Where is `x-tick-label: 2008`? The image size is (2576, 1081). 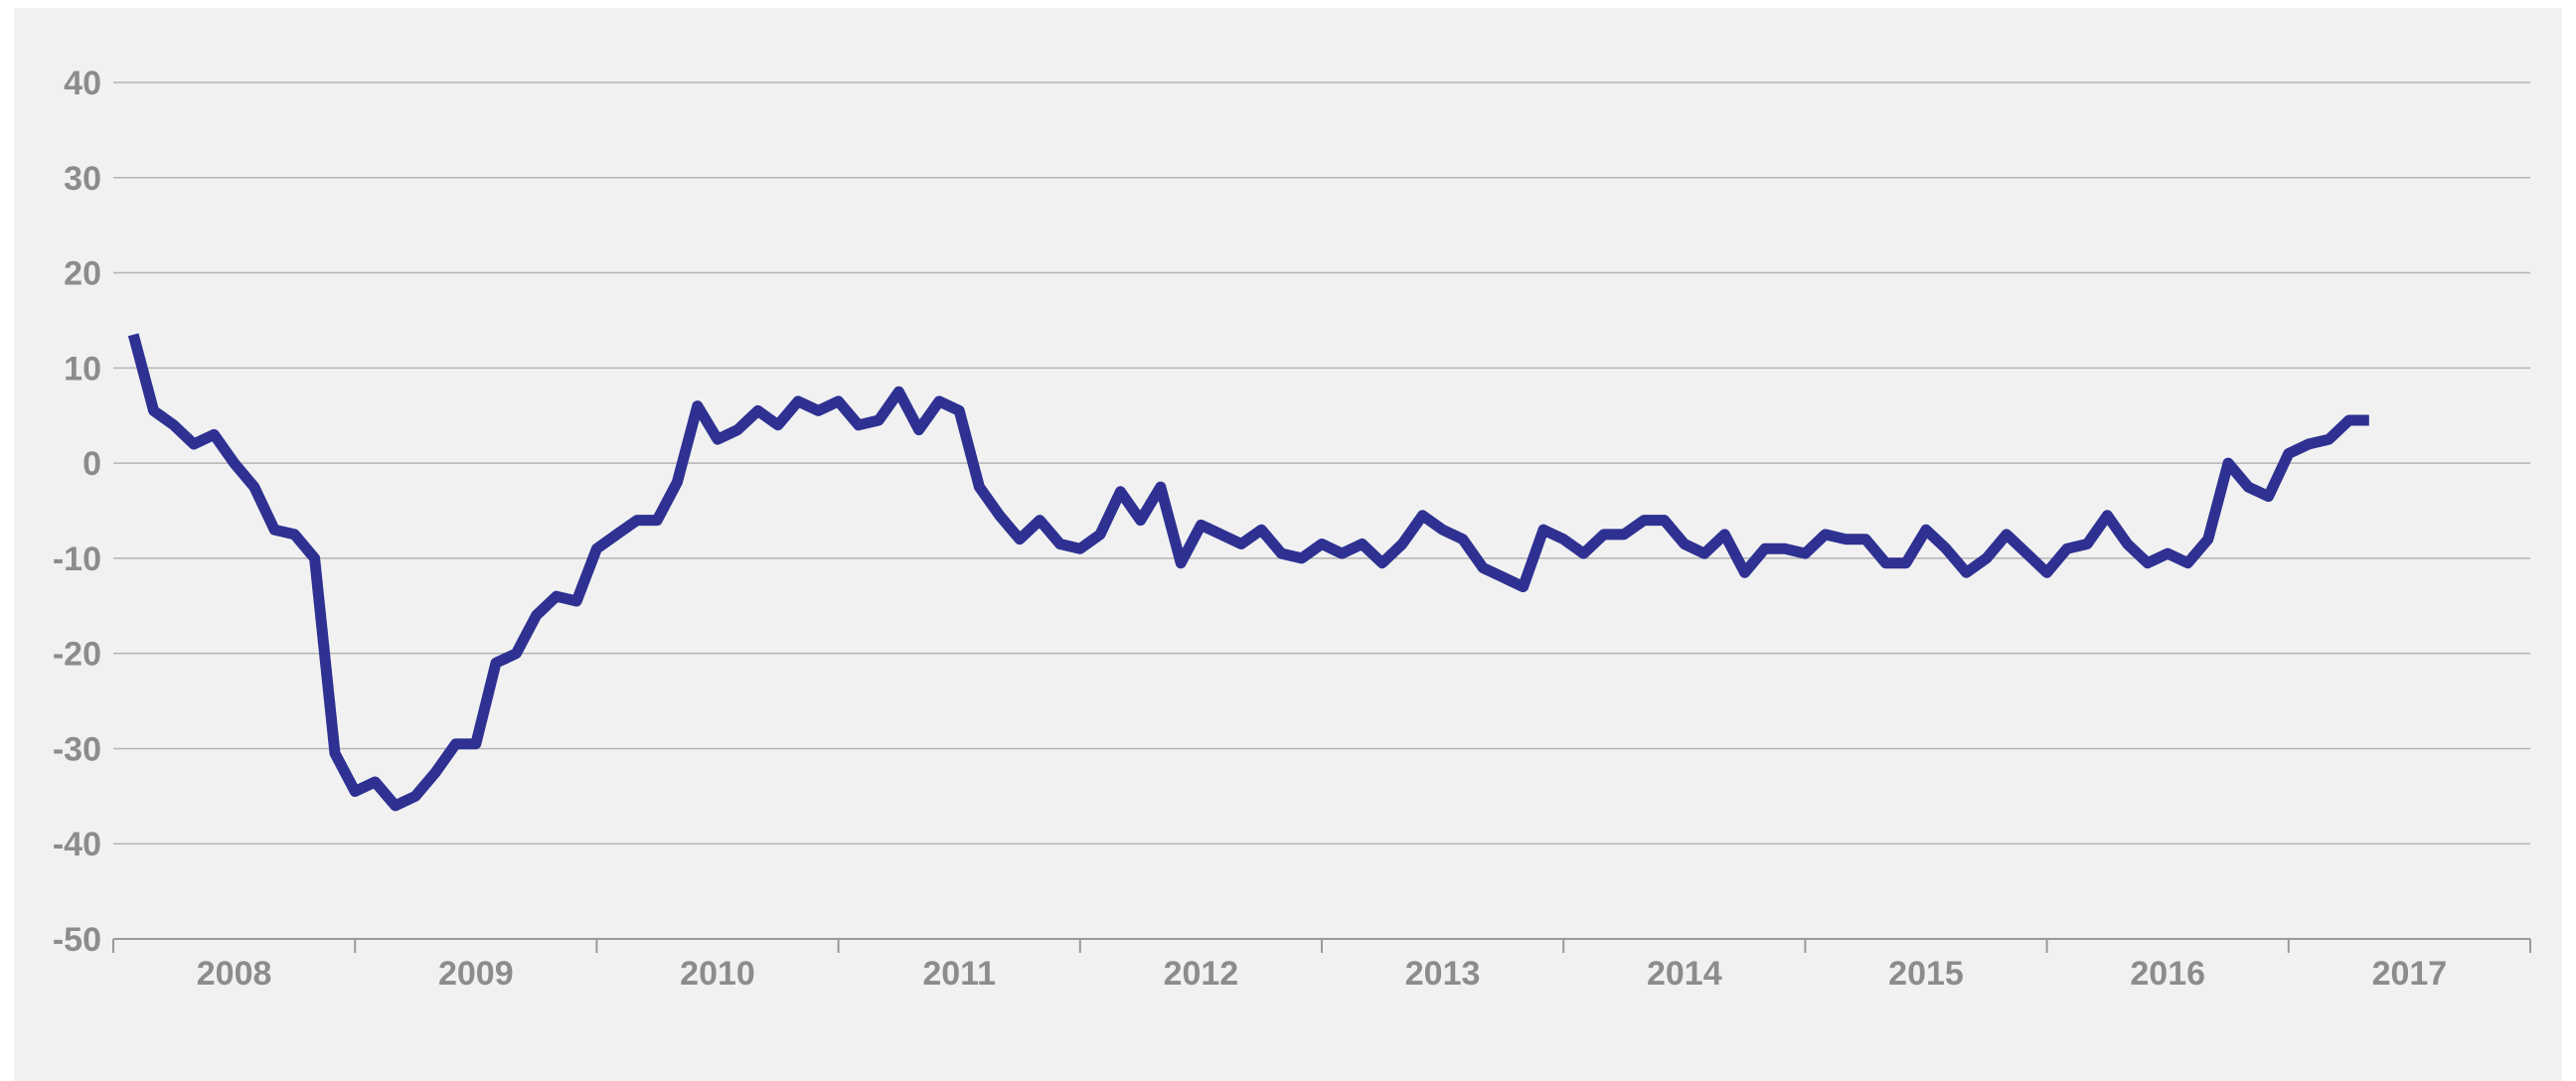 x-tick-label: 2008 is located at coordinates (234, 974).